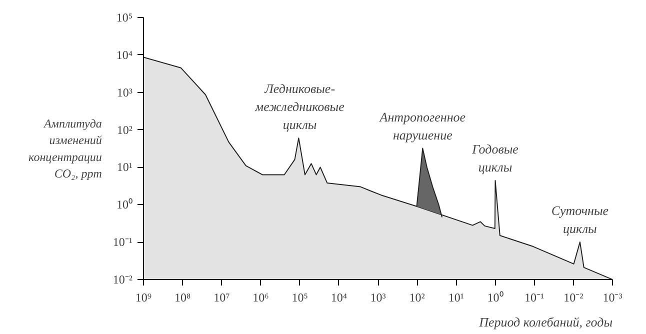  I want to click on annotation: Ледниковые-межледниковые циклы, so click(299, 106).